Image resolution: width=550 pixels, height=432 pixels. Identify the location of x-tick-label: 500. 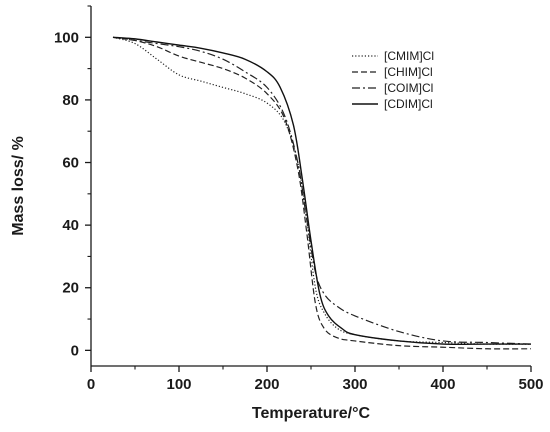
(530, 384).